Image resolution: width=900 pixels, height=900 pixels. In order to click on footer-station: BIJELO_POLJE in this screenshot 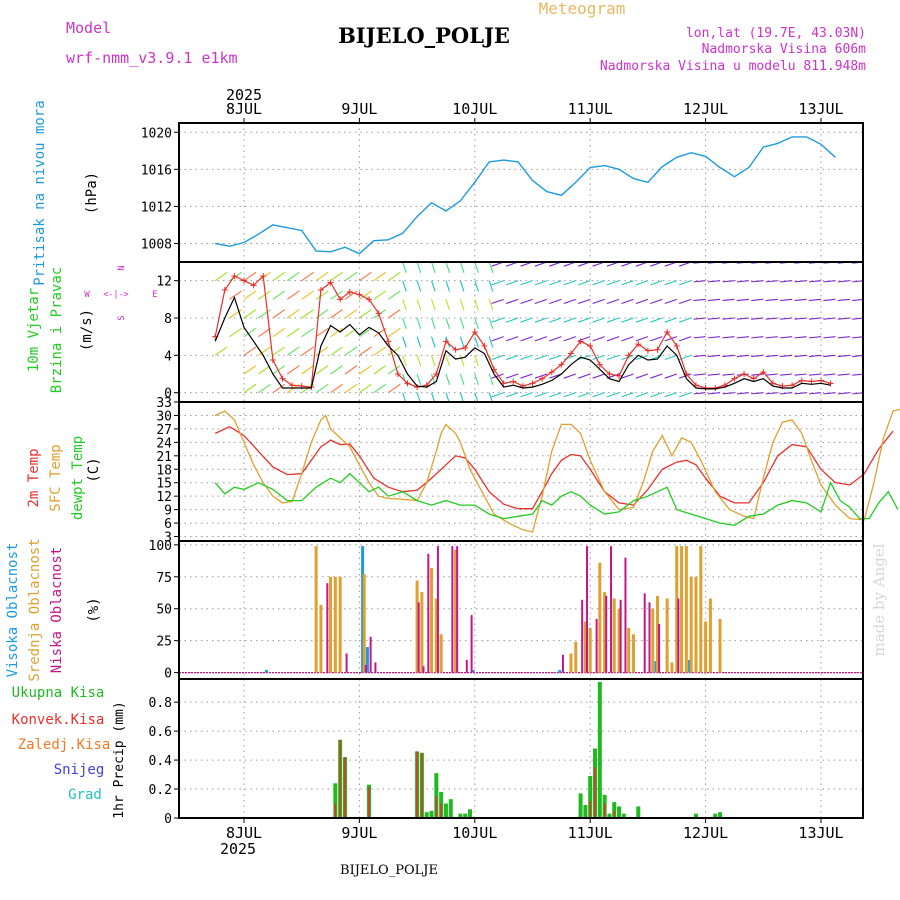, I will do `click(389, 870)`.